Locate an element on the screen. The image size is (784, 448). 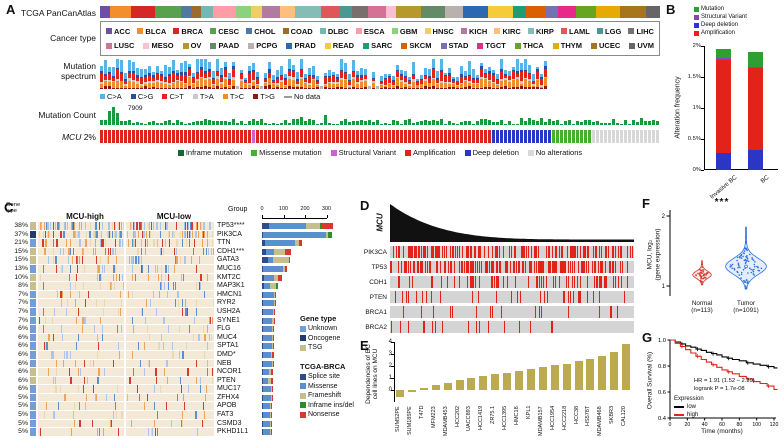
legend-item: Nonsense is located at coordinates (327, 414).